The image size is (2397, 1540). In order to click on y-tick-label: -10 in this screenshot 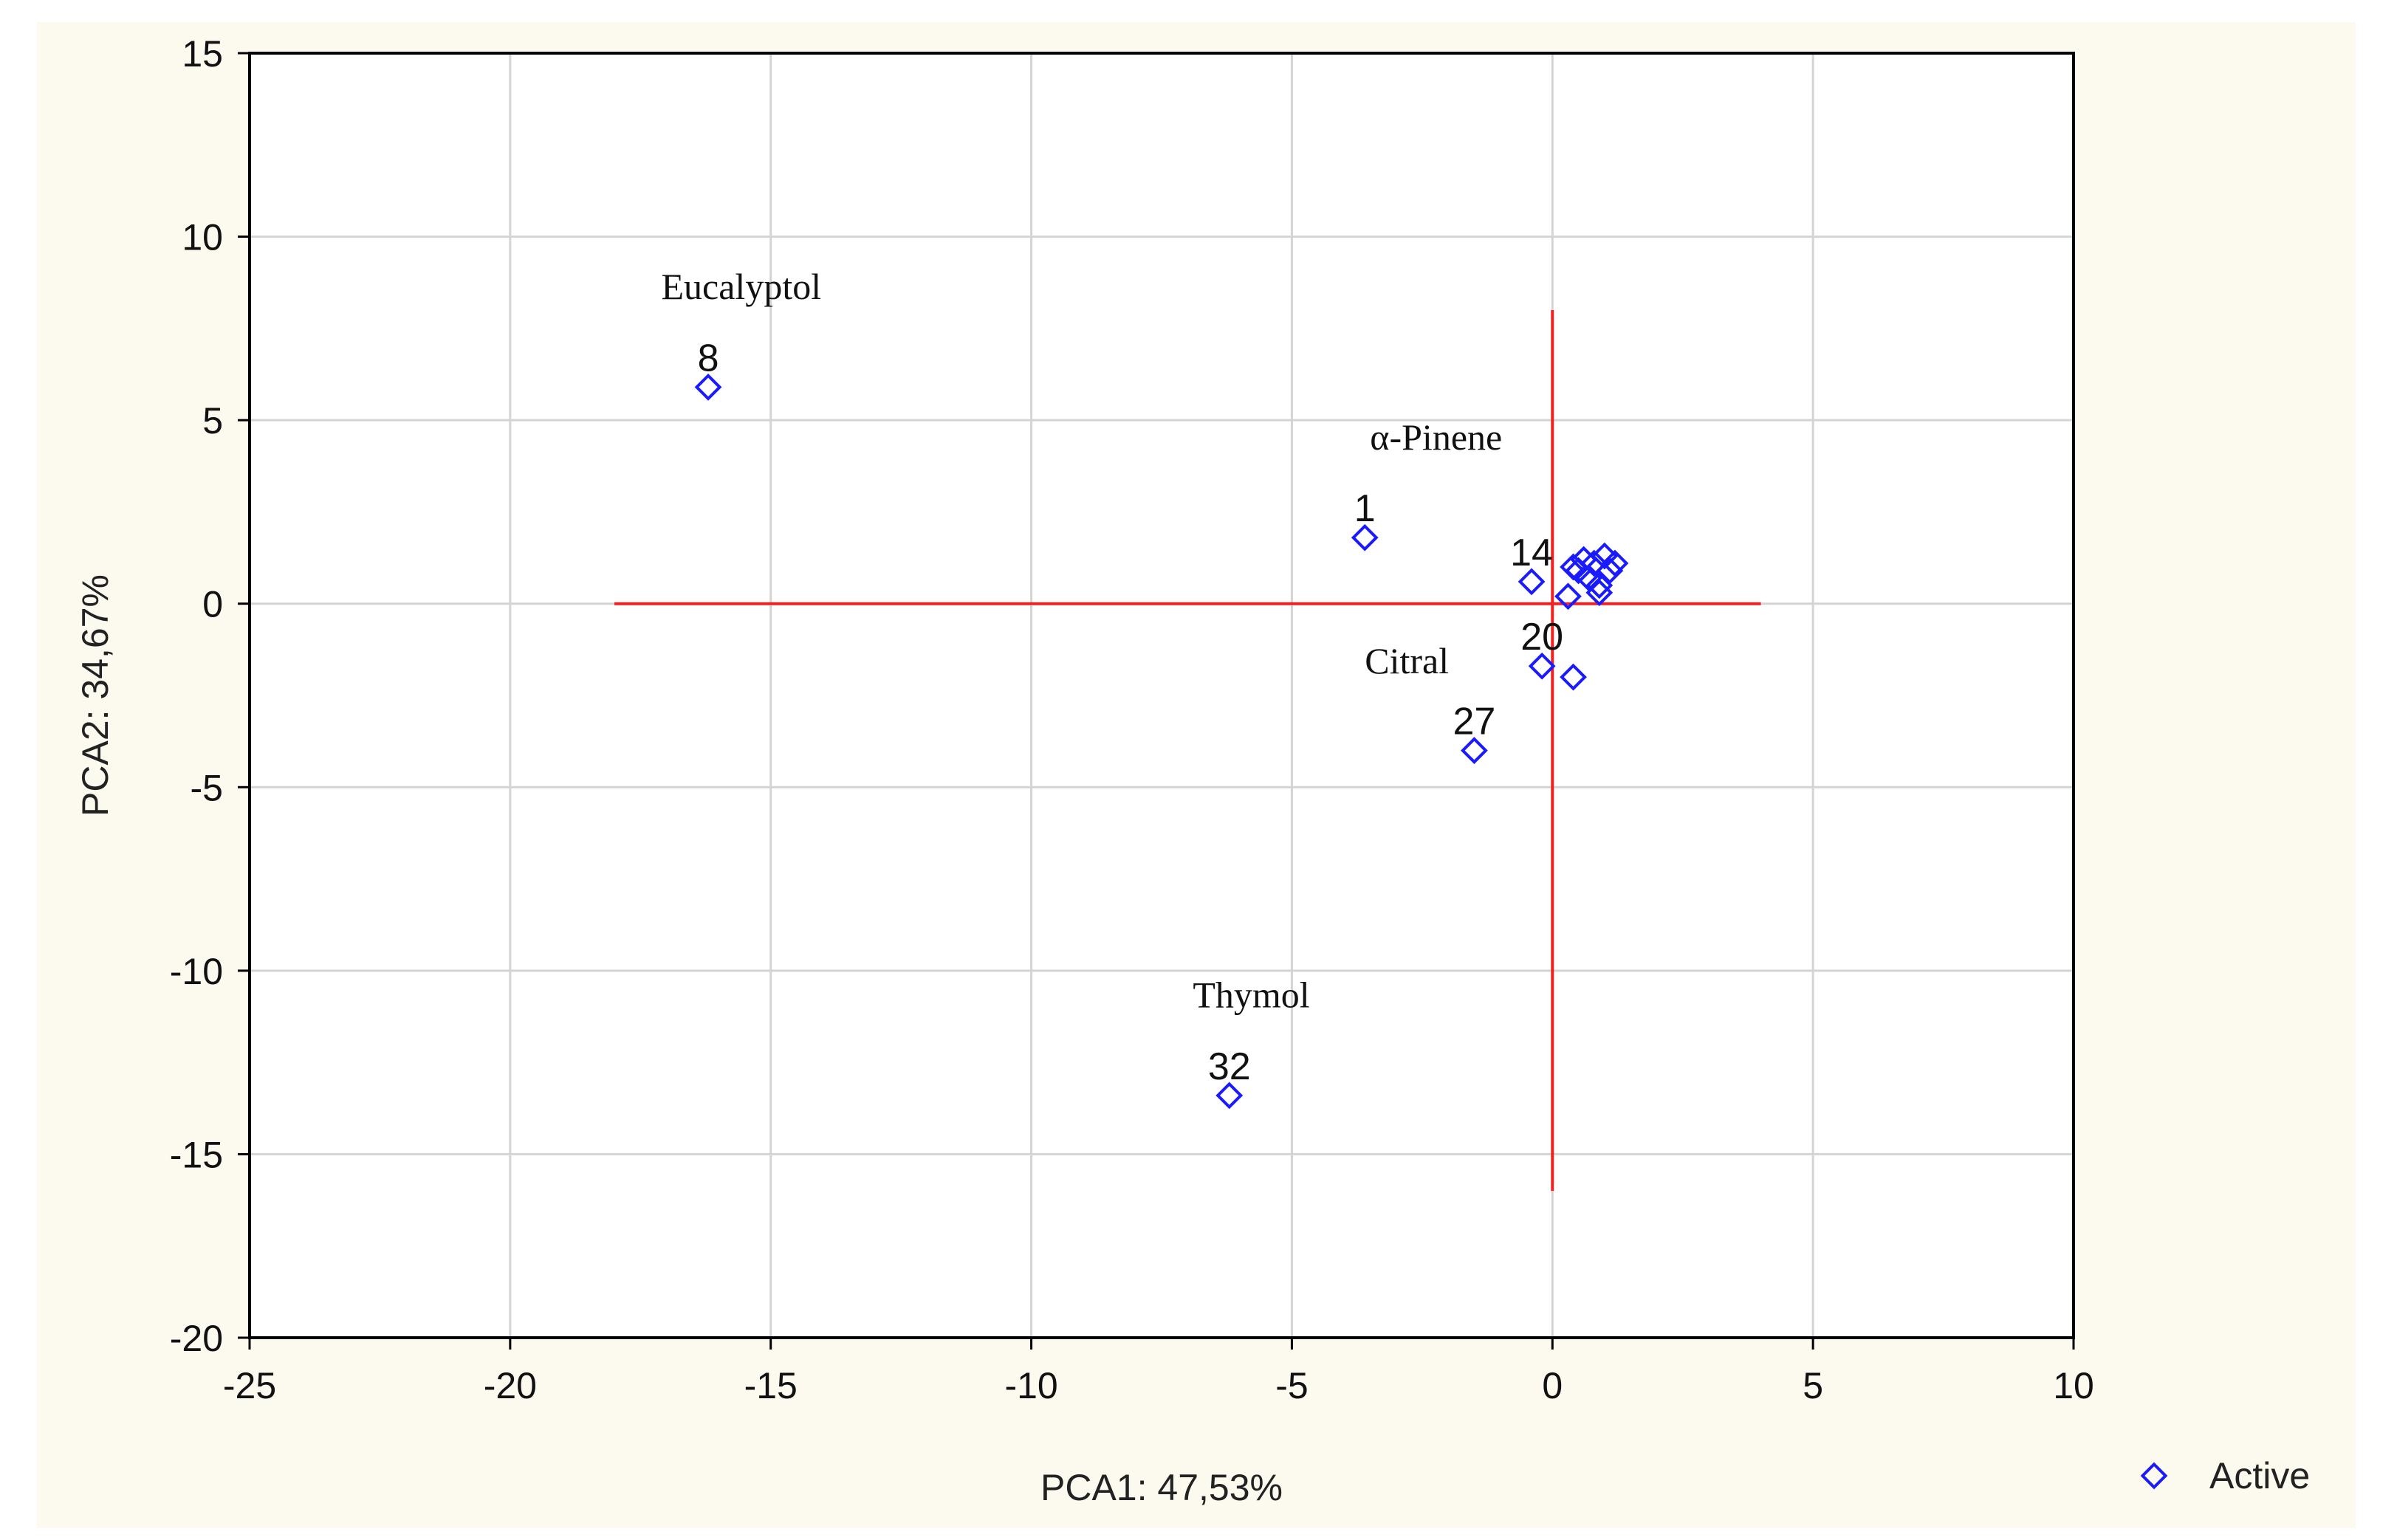, I will do `click(196, 972)`.